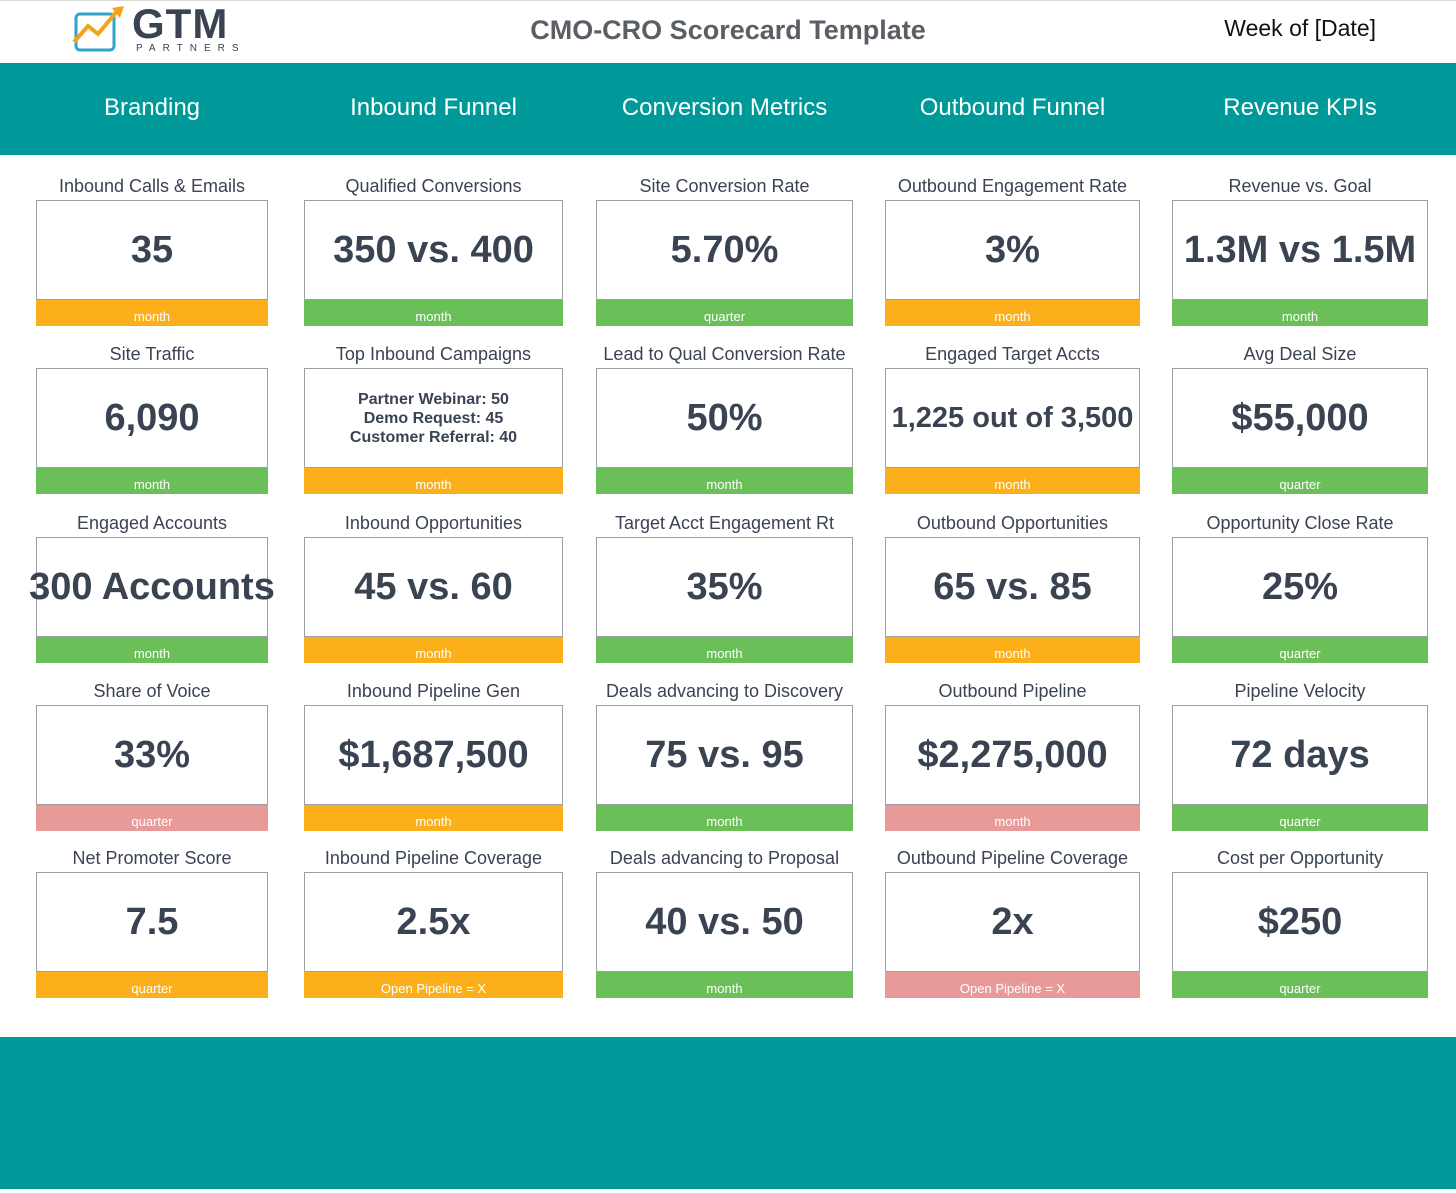  I want to click on metric-label: Cost per Opportunity, so click(1300, 858).